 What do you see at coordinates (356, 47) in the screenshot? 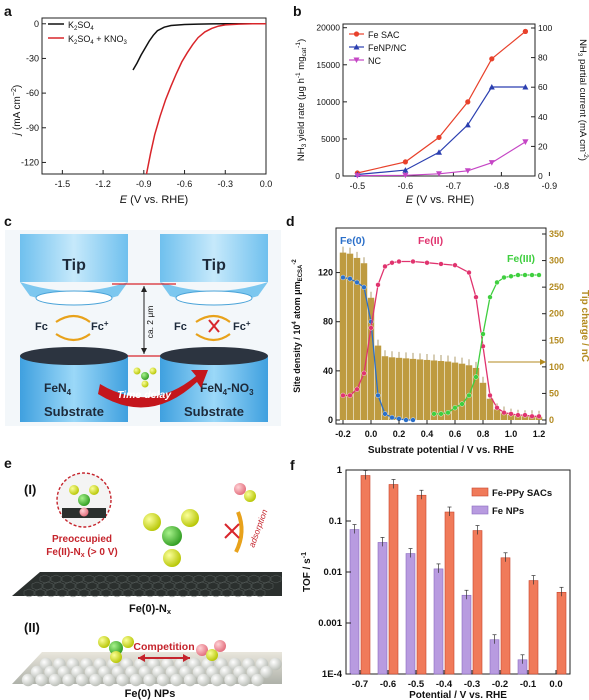
I see `legend-marker-fenp-nc` at bounding box center [356, 47].